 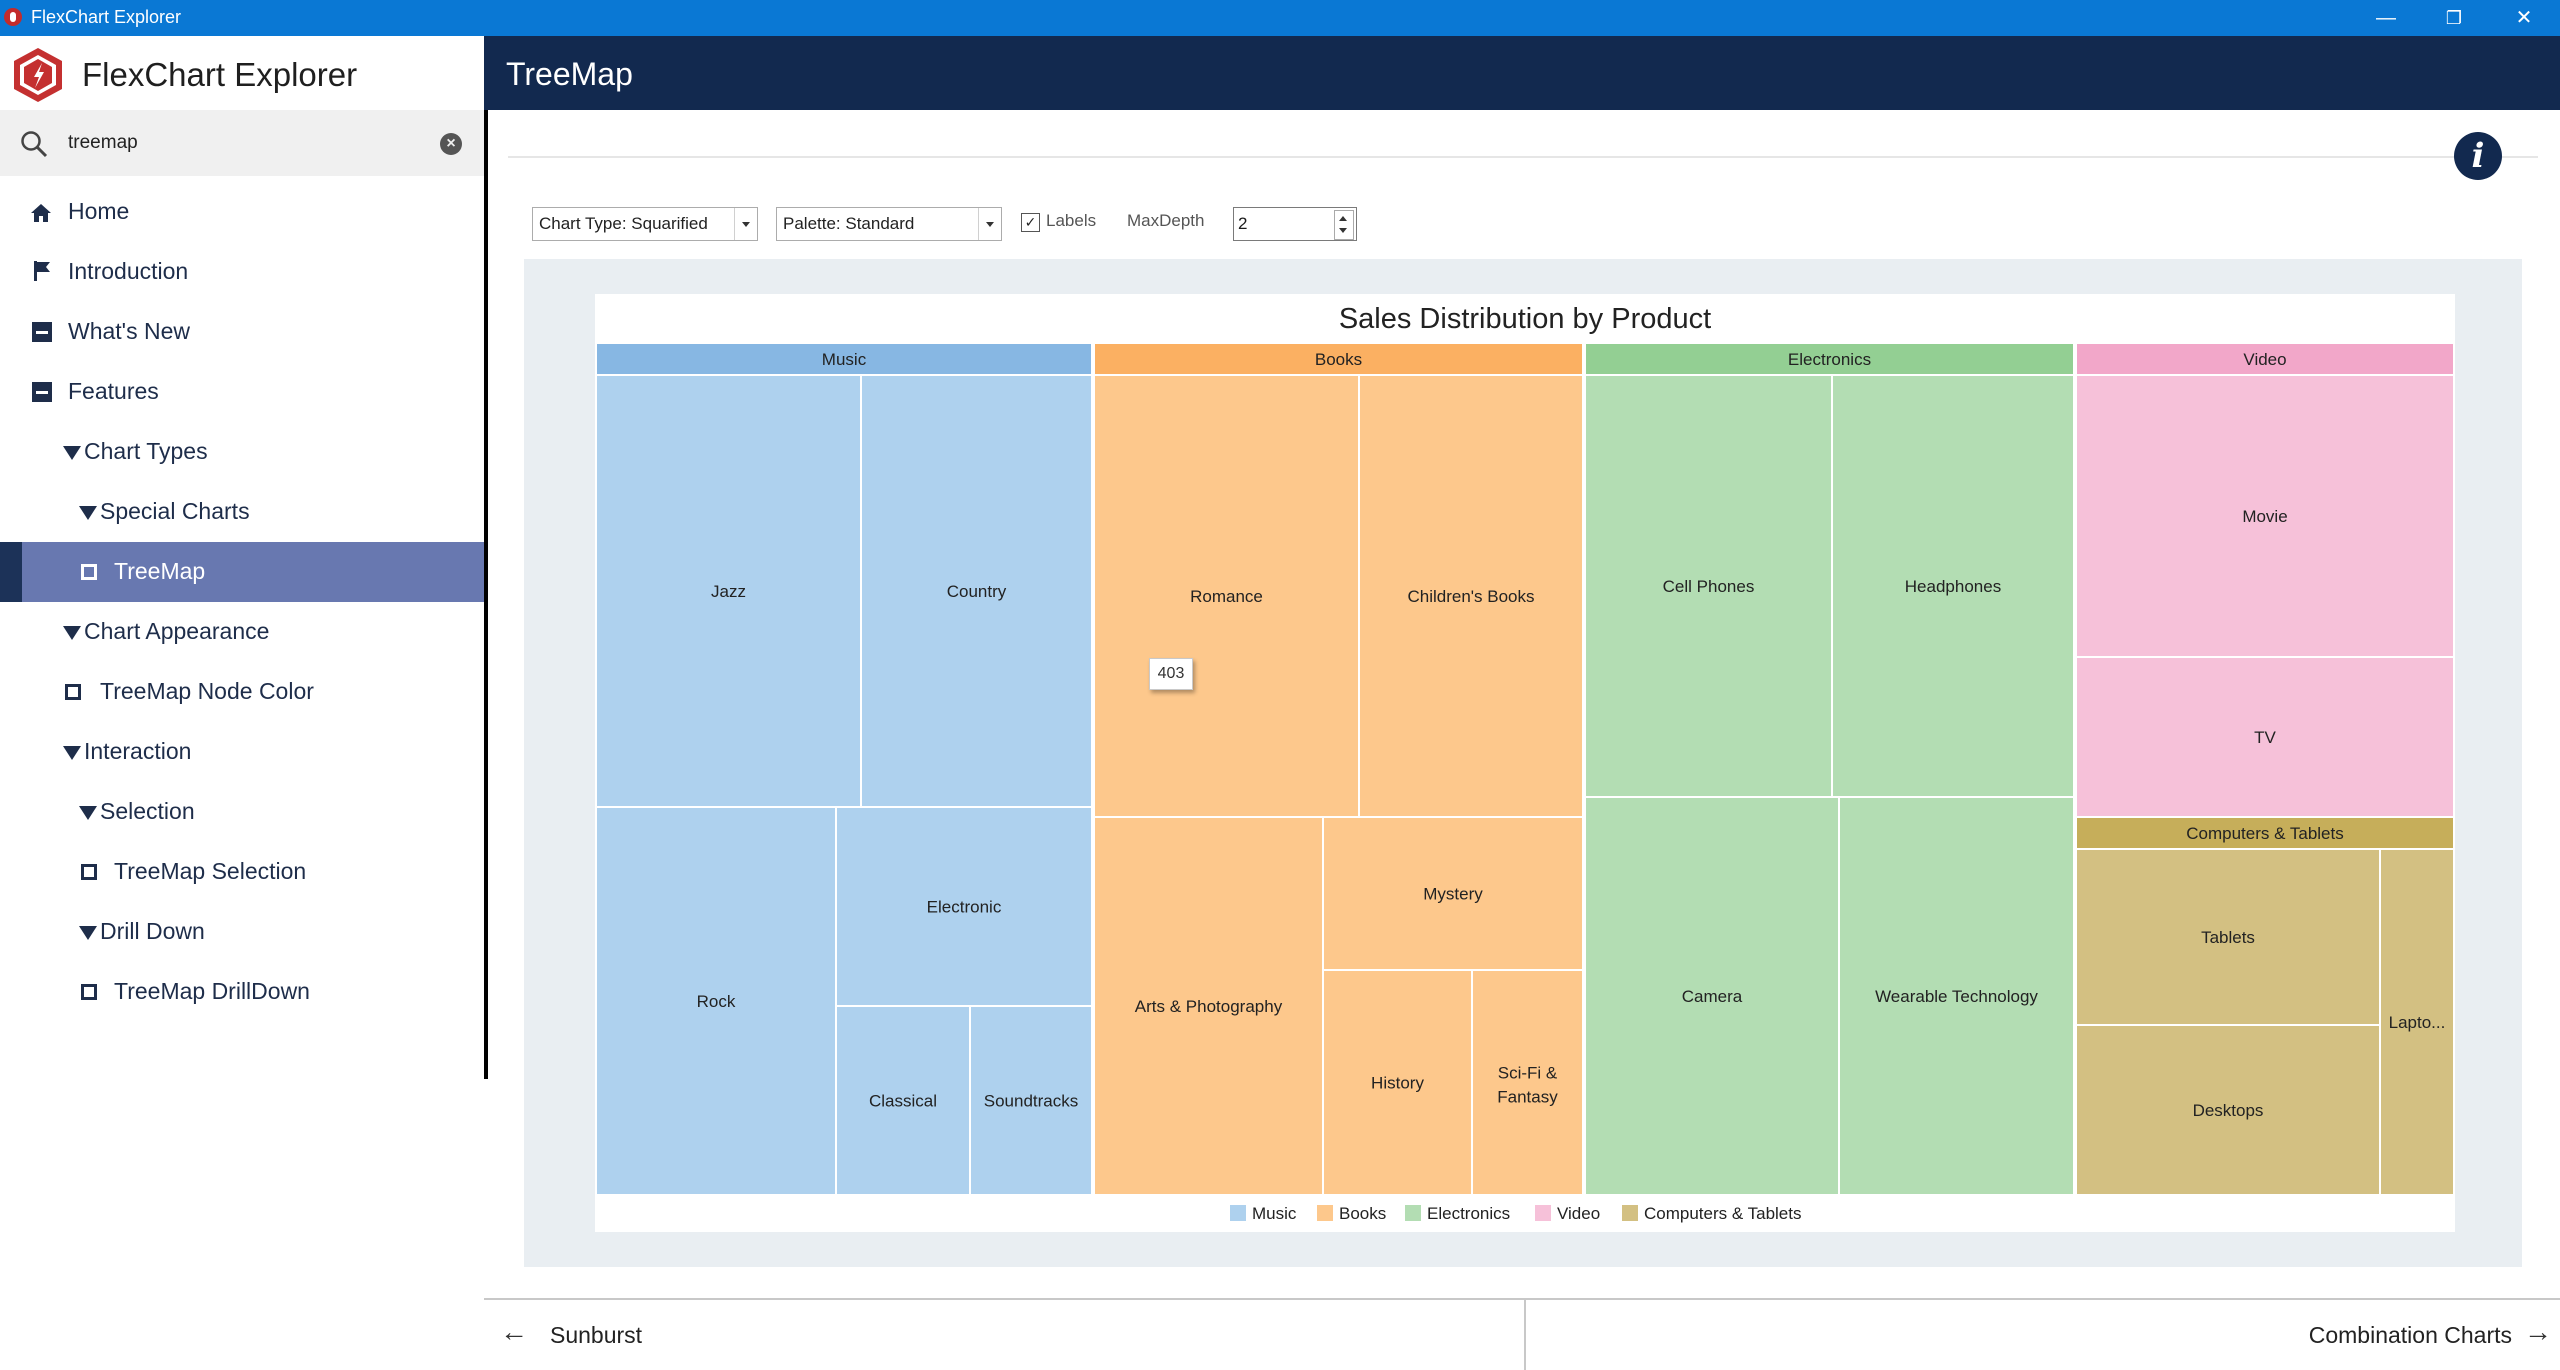 I want to click on palette-value: Palette: Standard, so click(x=849, y=223).